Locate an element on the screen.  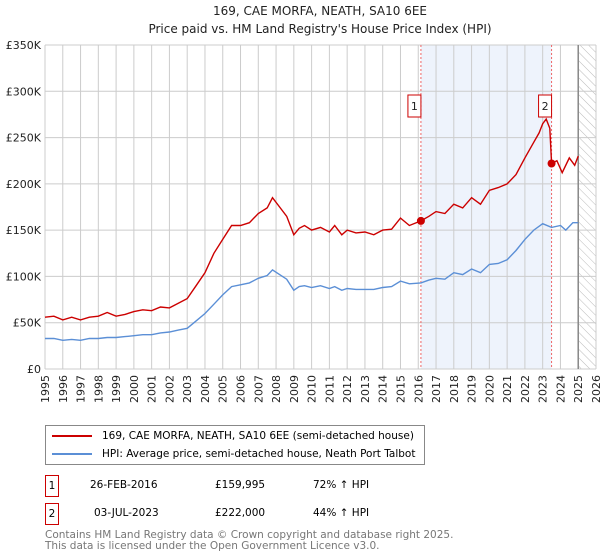
sale-badge: 1 is located at coordinates (52, 486).